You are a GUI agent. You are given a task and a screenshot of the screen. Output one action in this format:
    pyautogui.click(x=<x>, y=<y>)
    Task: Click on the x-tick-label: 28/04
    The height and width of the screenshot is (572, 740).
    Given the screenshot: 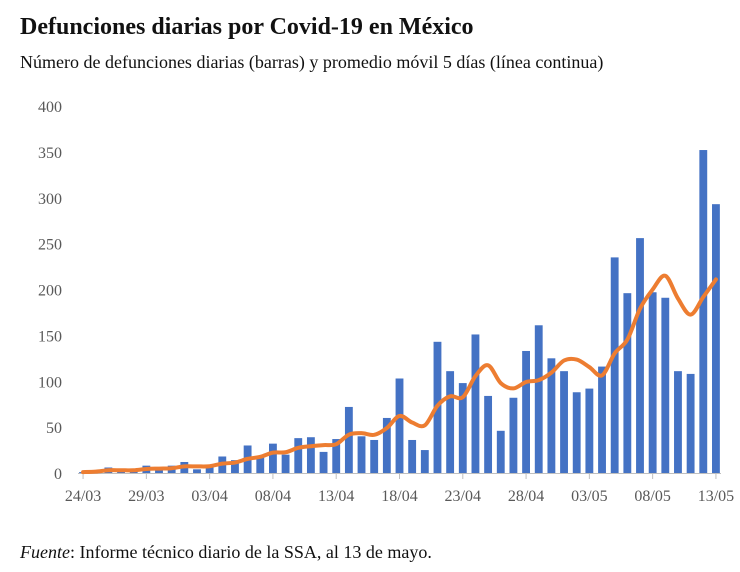 What is the action you would take?
    pyautogui.click(x=526, y=496)
    